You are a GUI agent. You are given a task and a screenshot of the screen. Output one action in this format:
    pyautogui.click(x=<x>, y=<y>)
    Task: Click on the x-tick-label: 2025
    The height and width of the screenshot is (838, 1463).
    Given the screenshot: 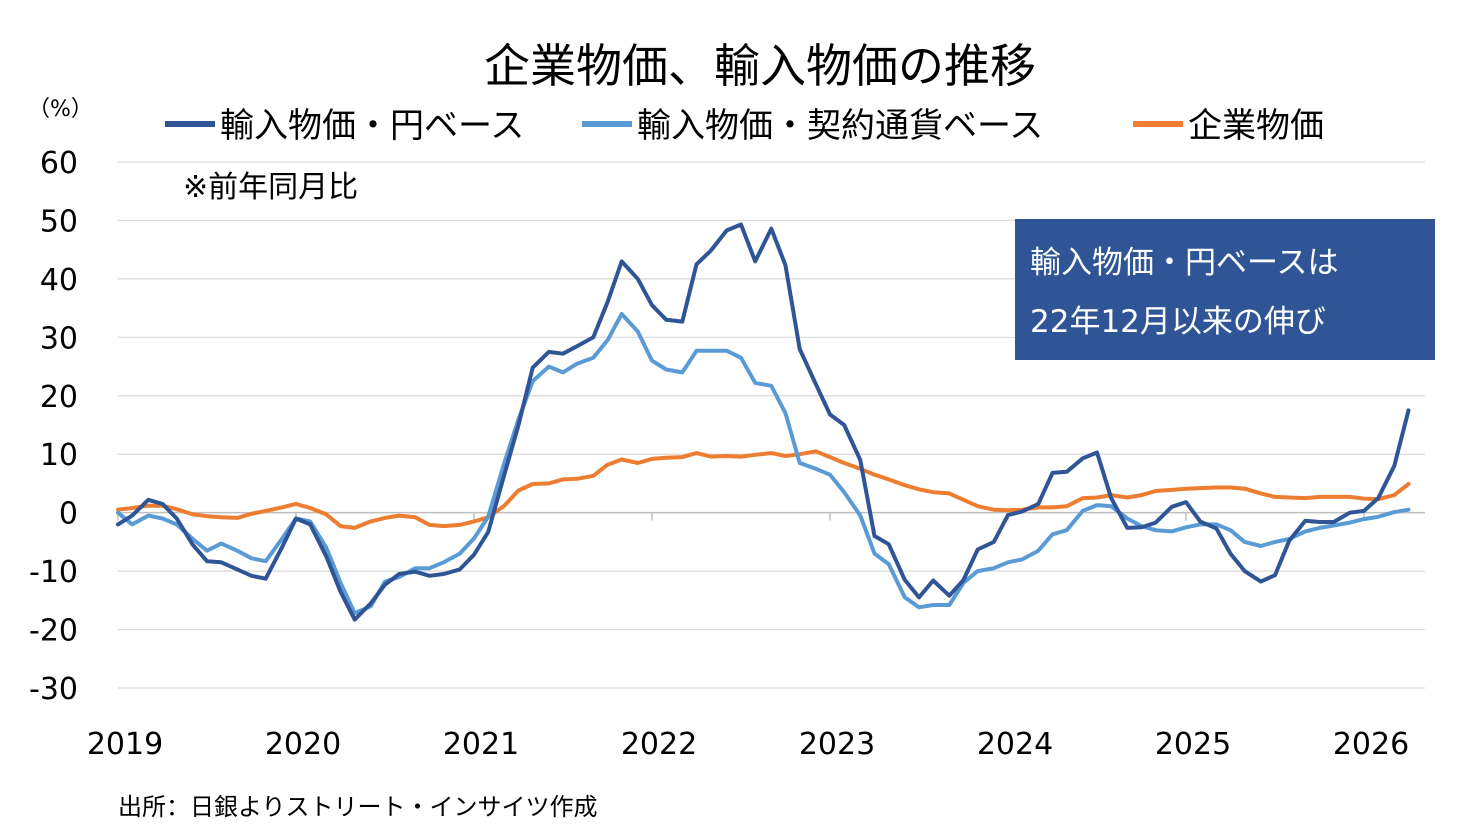 What is the action you would take?
    pyautogui.click(x=1193, y=744)
    